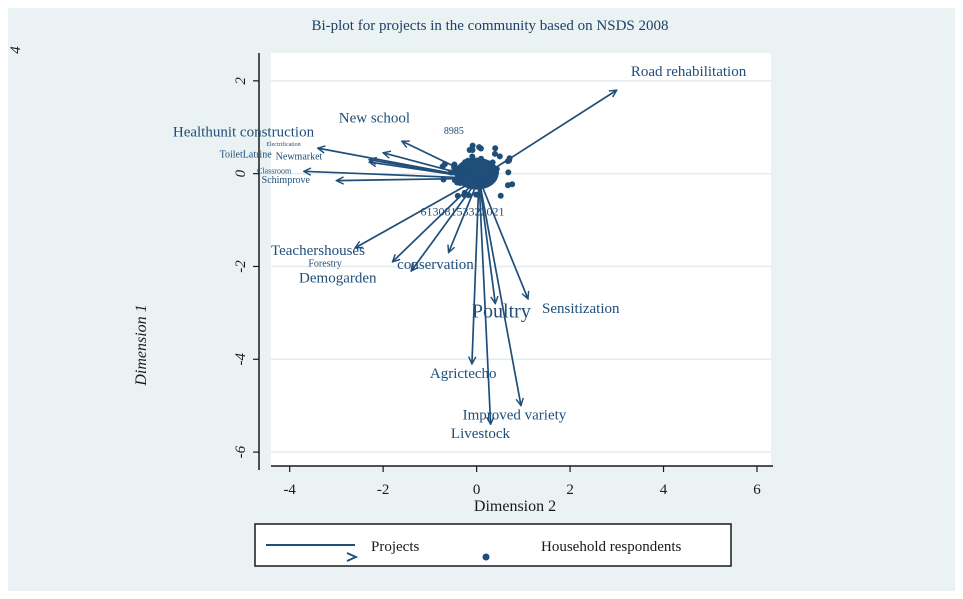 The width and height of the screenshot is (963, 599). I want to click on x-tick-label-3: 2, so click(570, 490).